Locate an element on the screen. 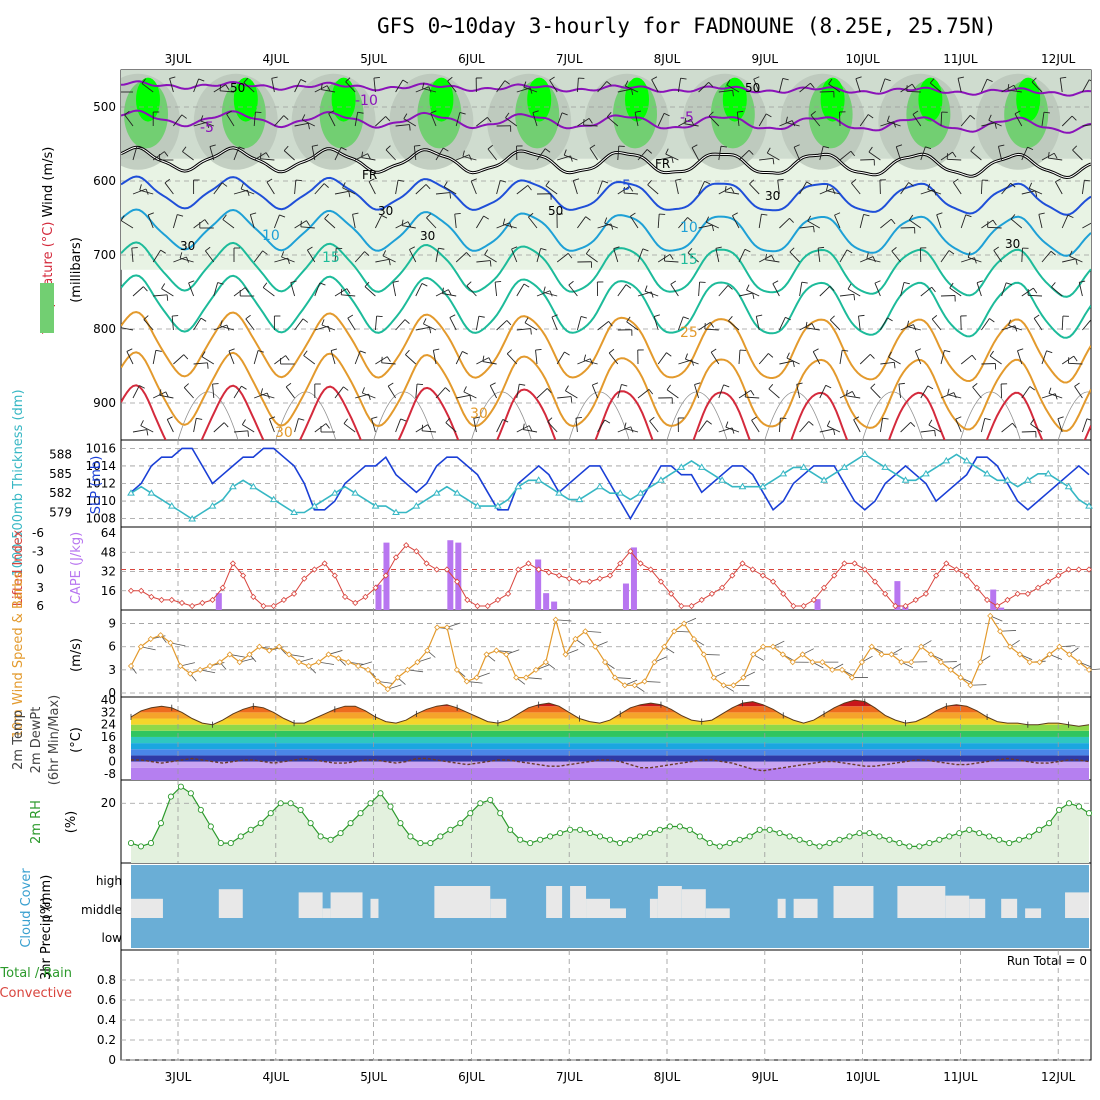 The width and height of the screenshot is (1100, 1100). contour-label: 25 is located at coordinates (689, 333).